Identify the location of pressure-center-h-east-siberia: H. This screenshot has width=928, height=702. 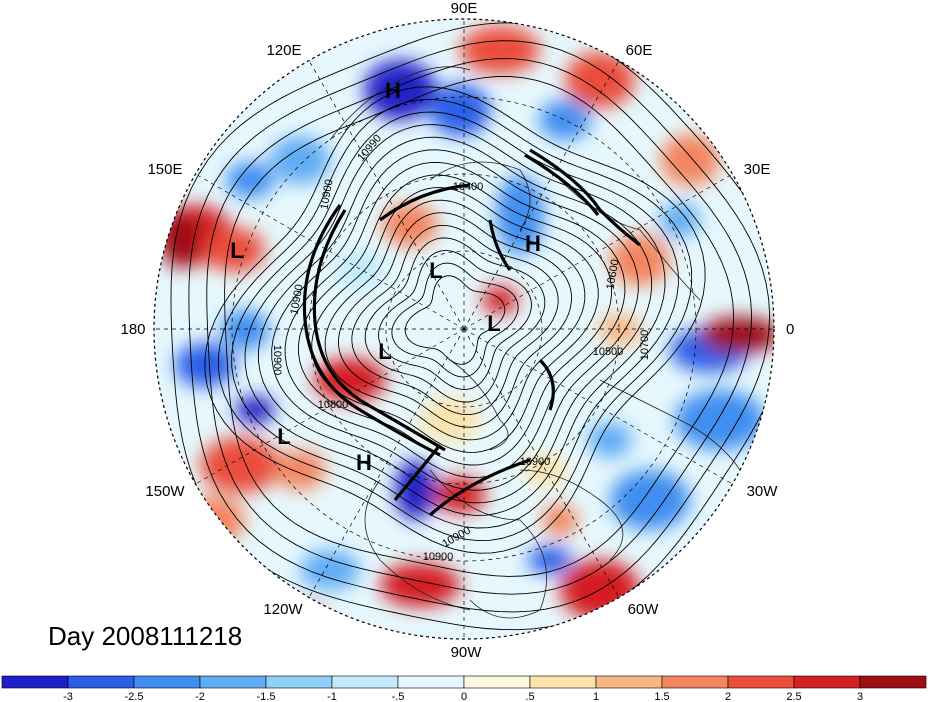
(393, 90).